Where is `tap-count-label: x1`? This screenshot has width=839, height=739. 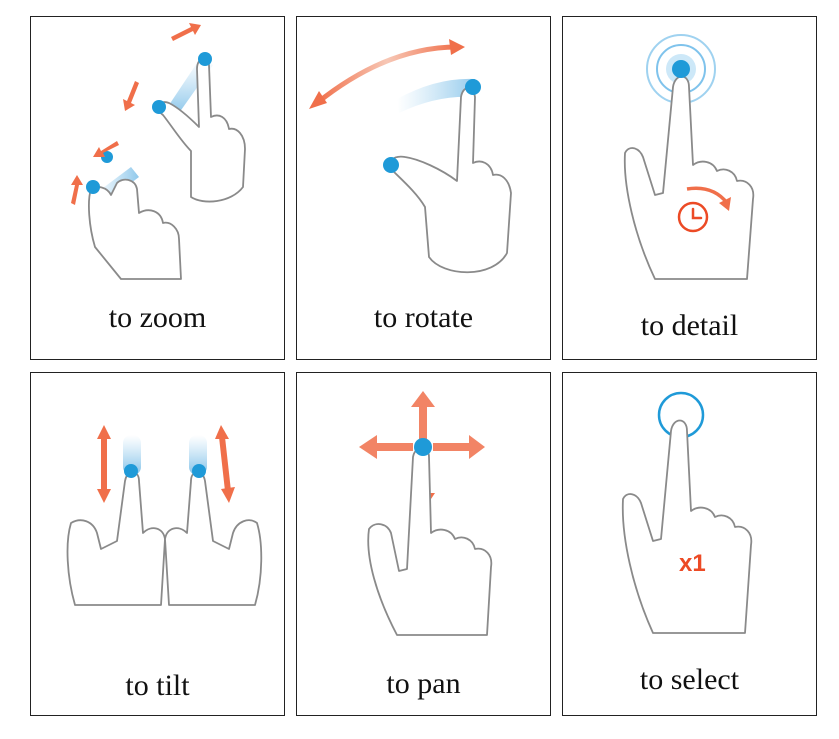
tap-count-label: x1 is located at coordinates (692, 563).